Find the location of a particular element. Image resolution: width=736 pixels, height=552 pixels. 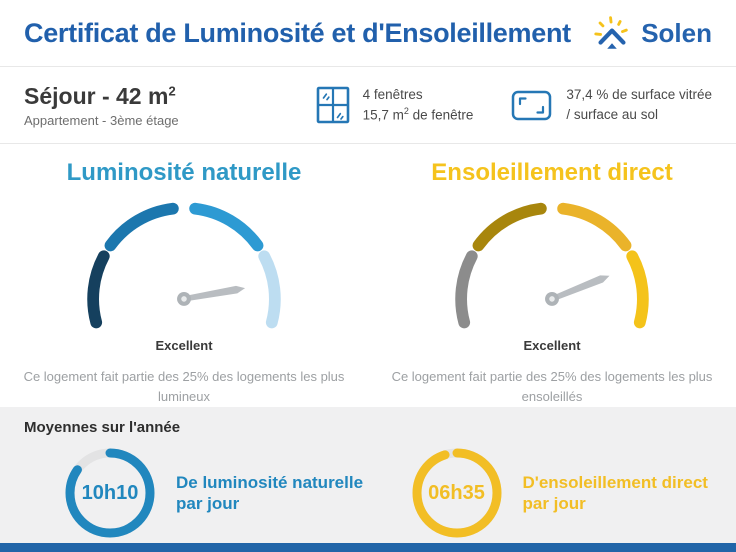

brand-name: Solen is located at coordinates (676, 32).